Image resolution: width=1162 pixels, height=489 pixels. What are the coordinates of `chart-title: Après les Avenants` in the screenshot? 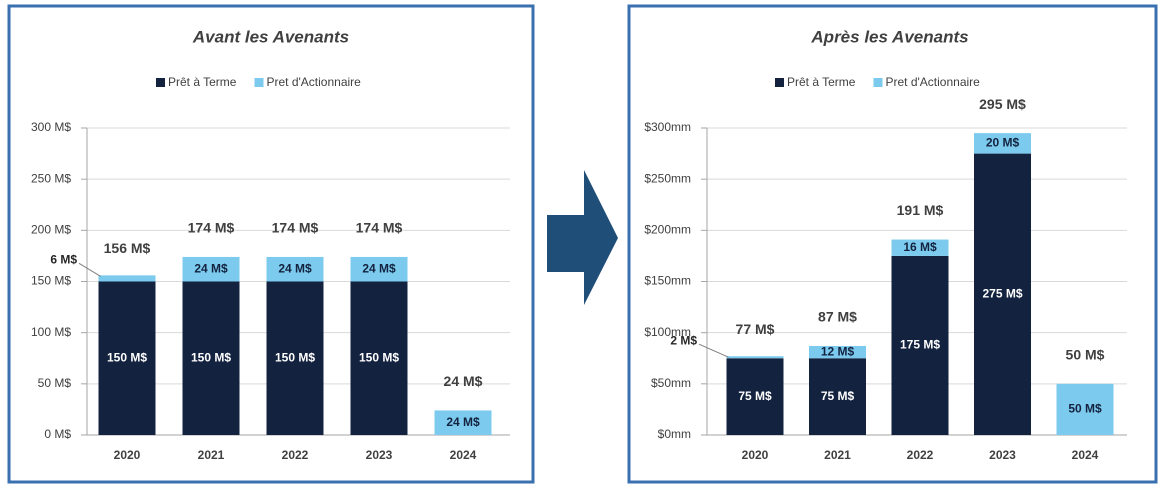 It's located at (889, 36).